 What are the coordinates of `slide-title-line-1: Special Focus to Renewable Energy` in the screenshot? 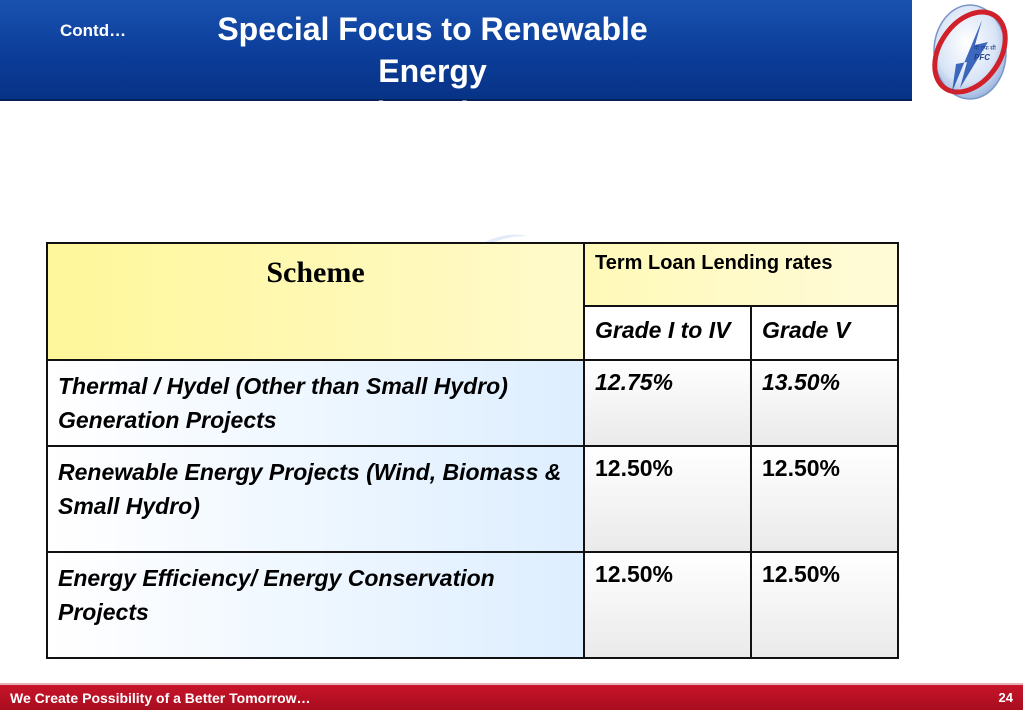 It's located at (432, 50).